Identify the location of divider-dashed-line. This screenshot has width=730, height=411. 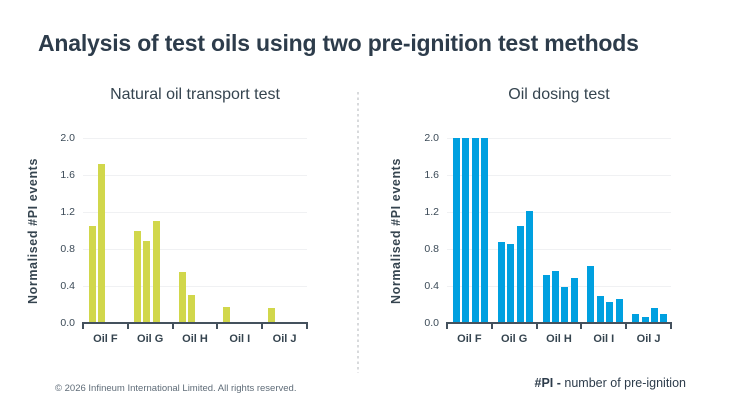
(358, 232).